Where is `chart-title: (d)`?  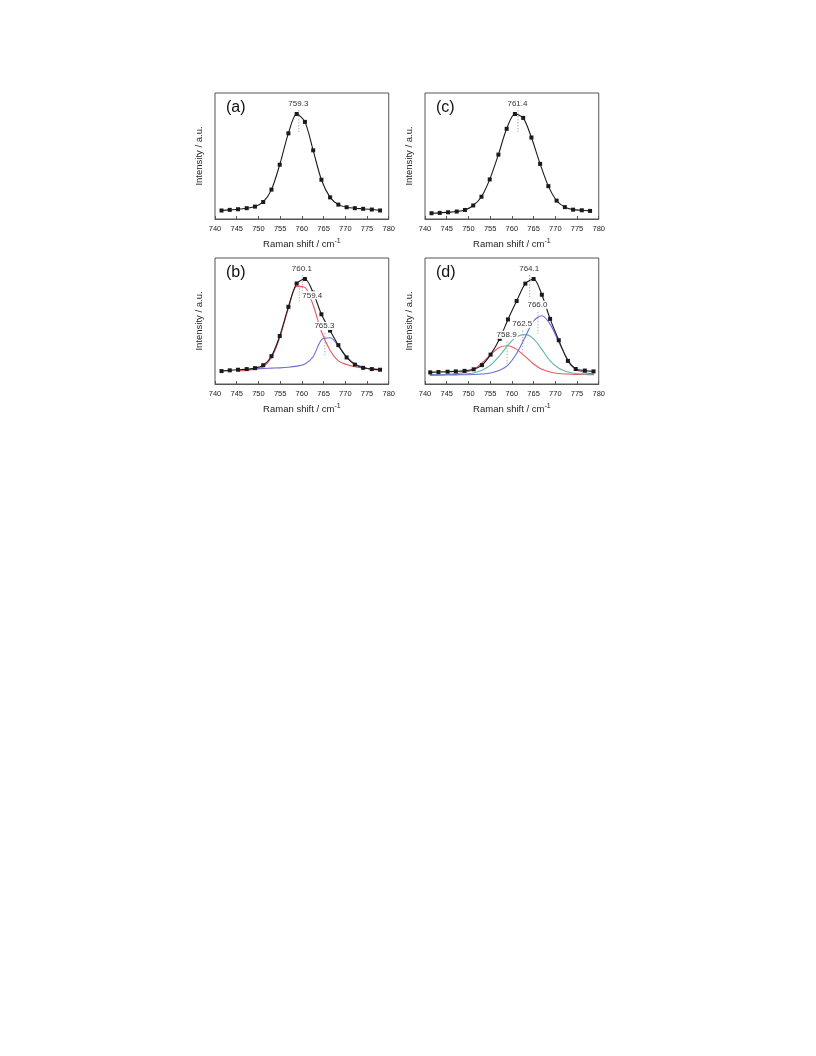 chart-title: (d) is located at coordinates (446, 271).